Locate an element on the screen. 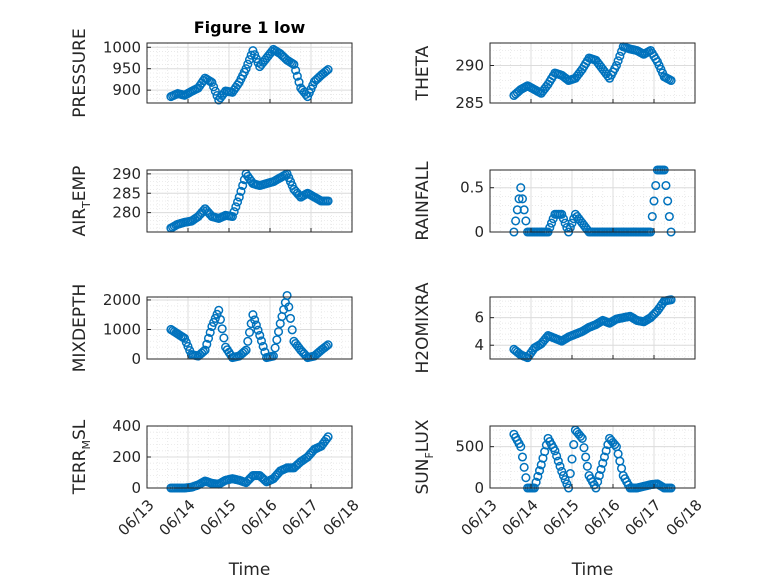  panel-h2omixra: 4 6 H2OMIXRA is located at coordinates (554, 328).